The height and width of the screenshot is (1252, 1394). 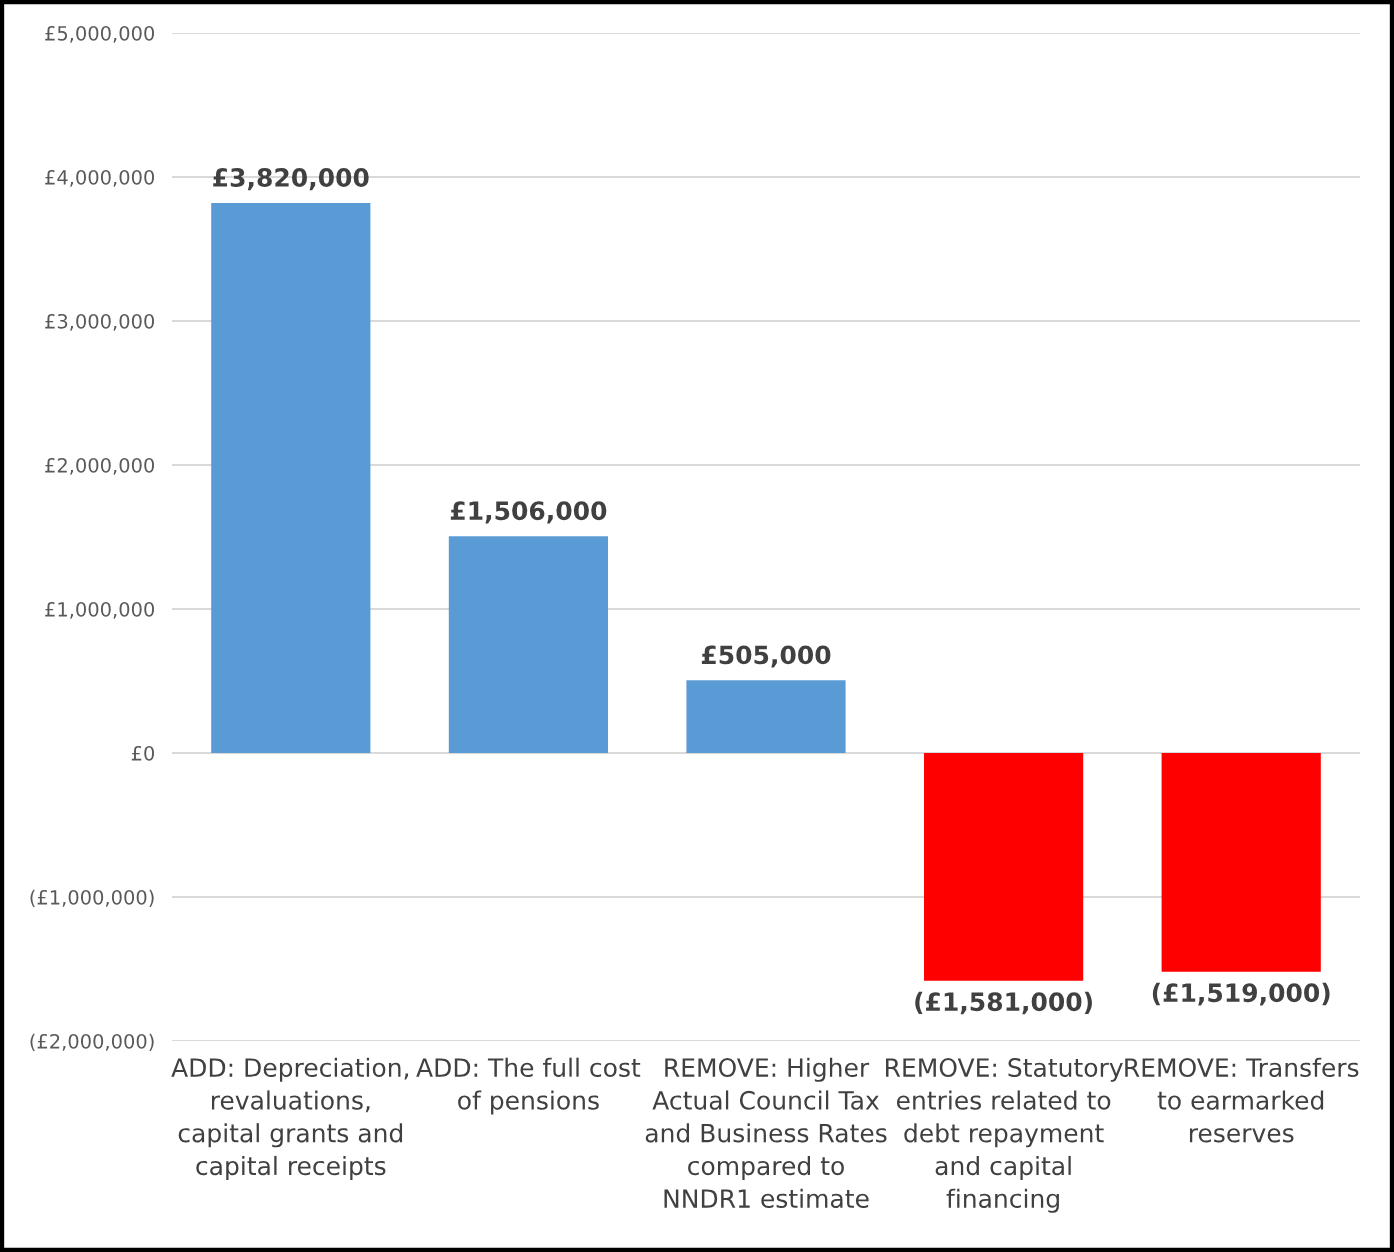 I want to click on y-tick-label: £1,000,000, so click(x=100, y=610).